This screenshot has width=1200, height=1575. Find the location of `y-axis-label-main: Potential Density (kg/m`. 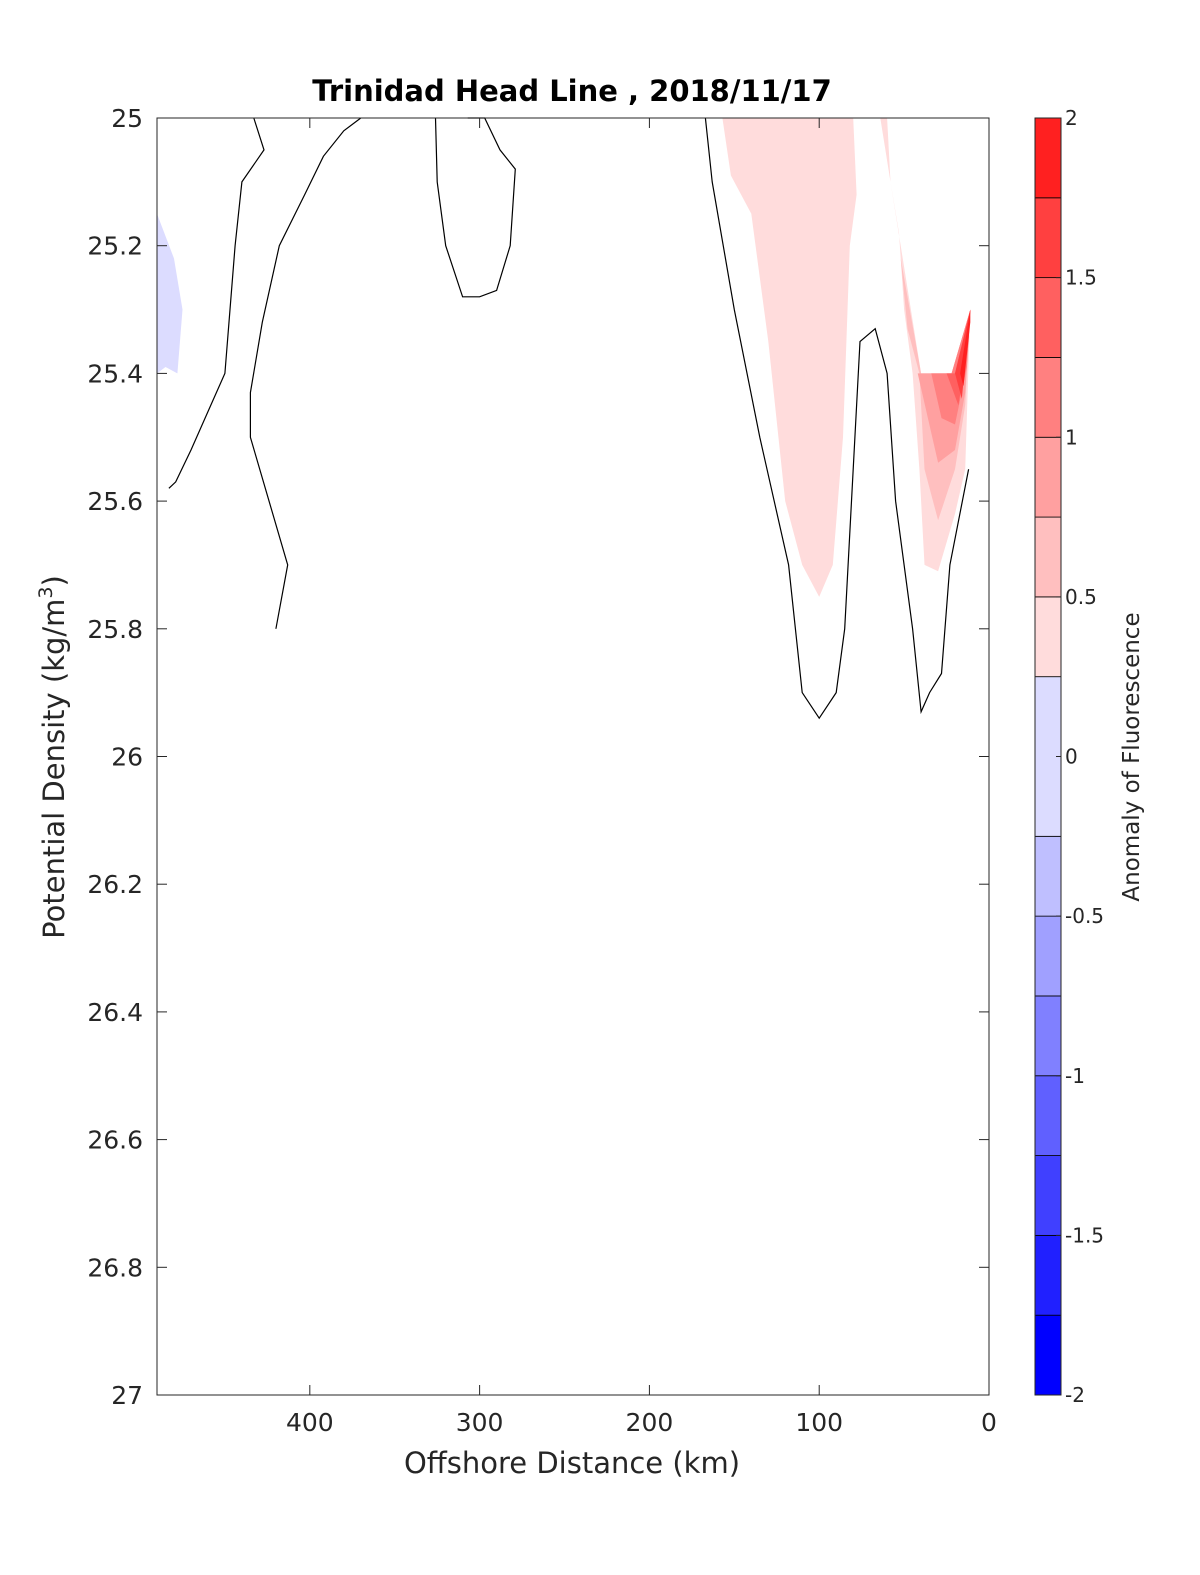

y-axis-label-main: Potential Density (kg/m is located at coordinates (54, 769).